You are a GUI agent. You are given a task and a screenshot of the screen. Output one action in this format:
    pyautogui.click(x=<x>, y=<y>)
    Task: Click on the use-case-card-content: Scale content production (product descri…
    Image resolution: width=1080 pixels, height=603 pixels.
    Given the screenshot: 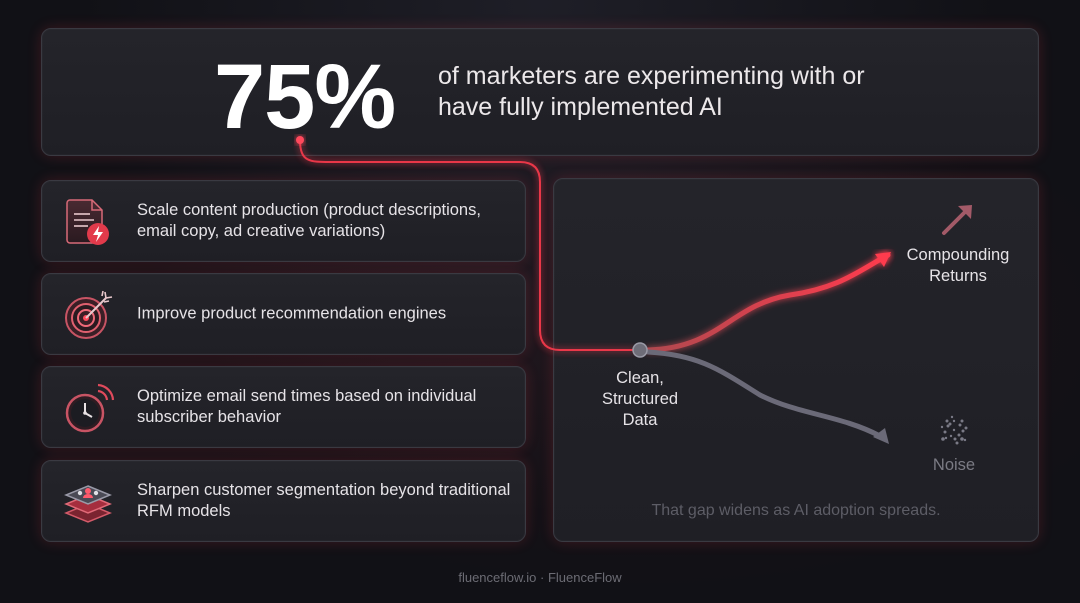 What is the action you would take?
    pyautogui.click(x=283, y=221)
    